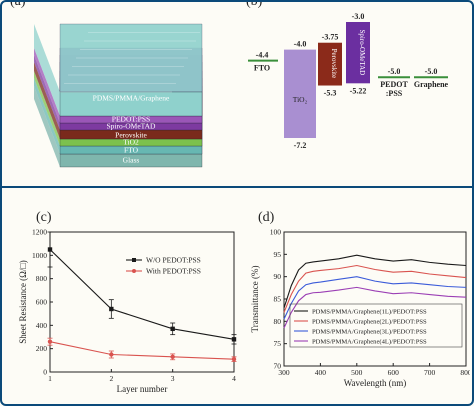  I want to click on tio2-label: TiO₂, so click(300, 99).